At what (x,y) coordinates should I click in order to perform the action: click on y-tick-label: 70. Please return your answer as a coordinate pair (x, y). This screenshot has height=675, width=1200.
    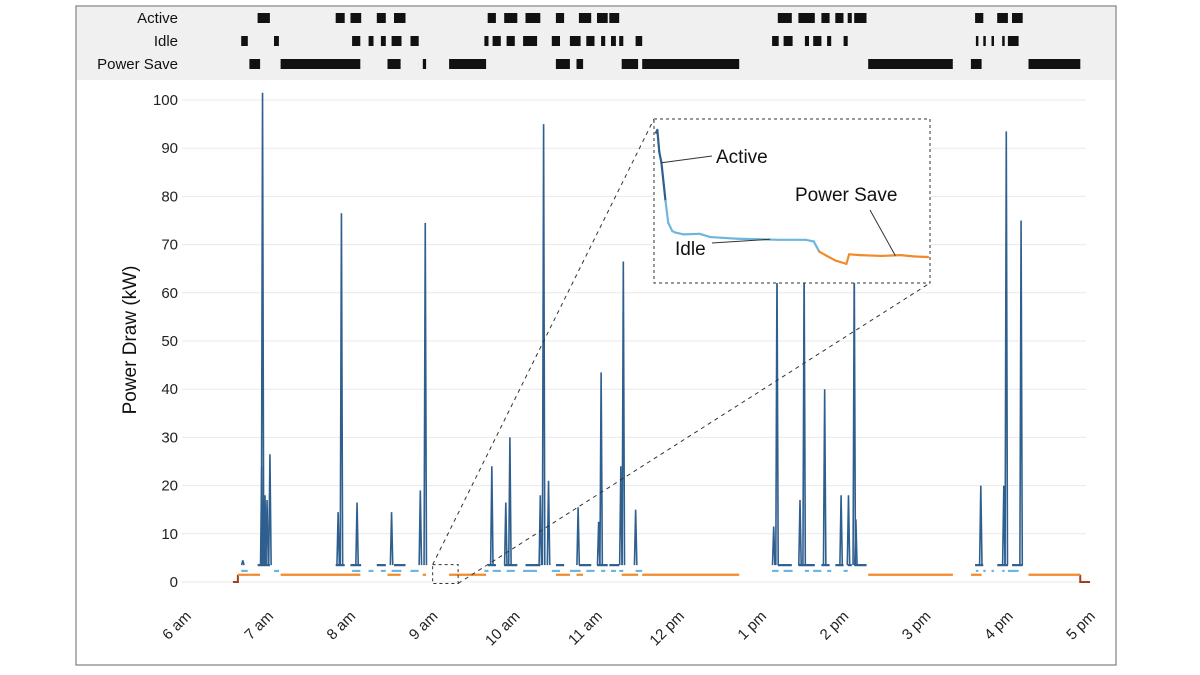
    Looking at the image, I should click on (169, 245).